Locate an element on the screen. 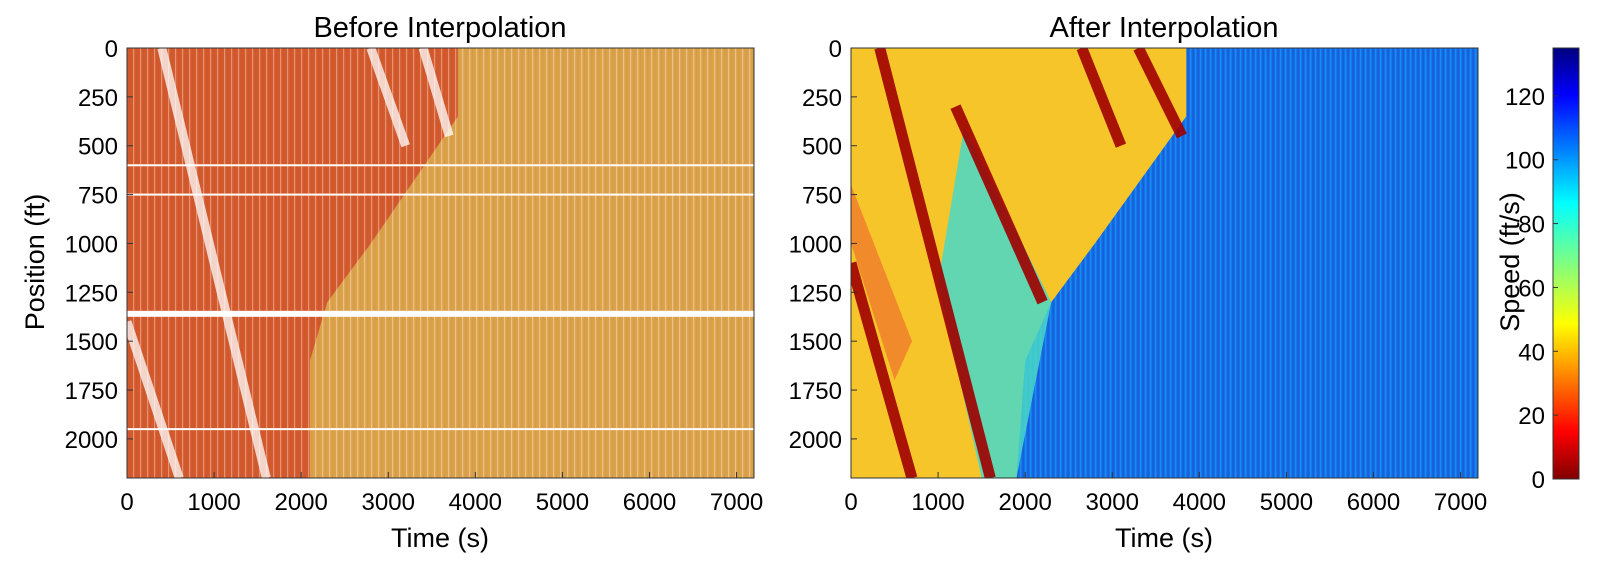 This screenshot has height=570, width=1611. colorbar-tick-label: 120 is located at coordinates (1525, 97).